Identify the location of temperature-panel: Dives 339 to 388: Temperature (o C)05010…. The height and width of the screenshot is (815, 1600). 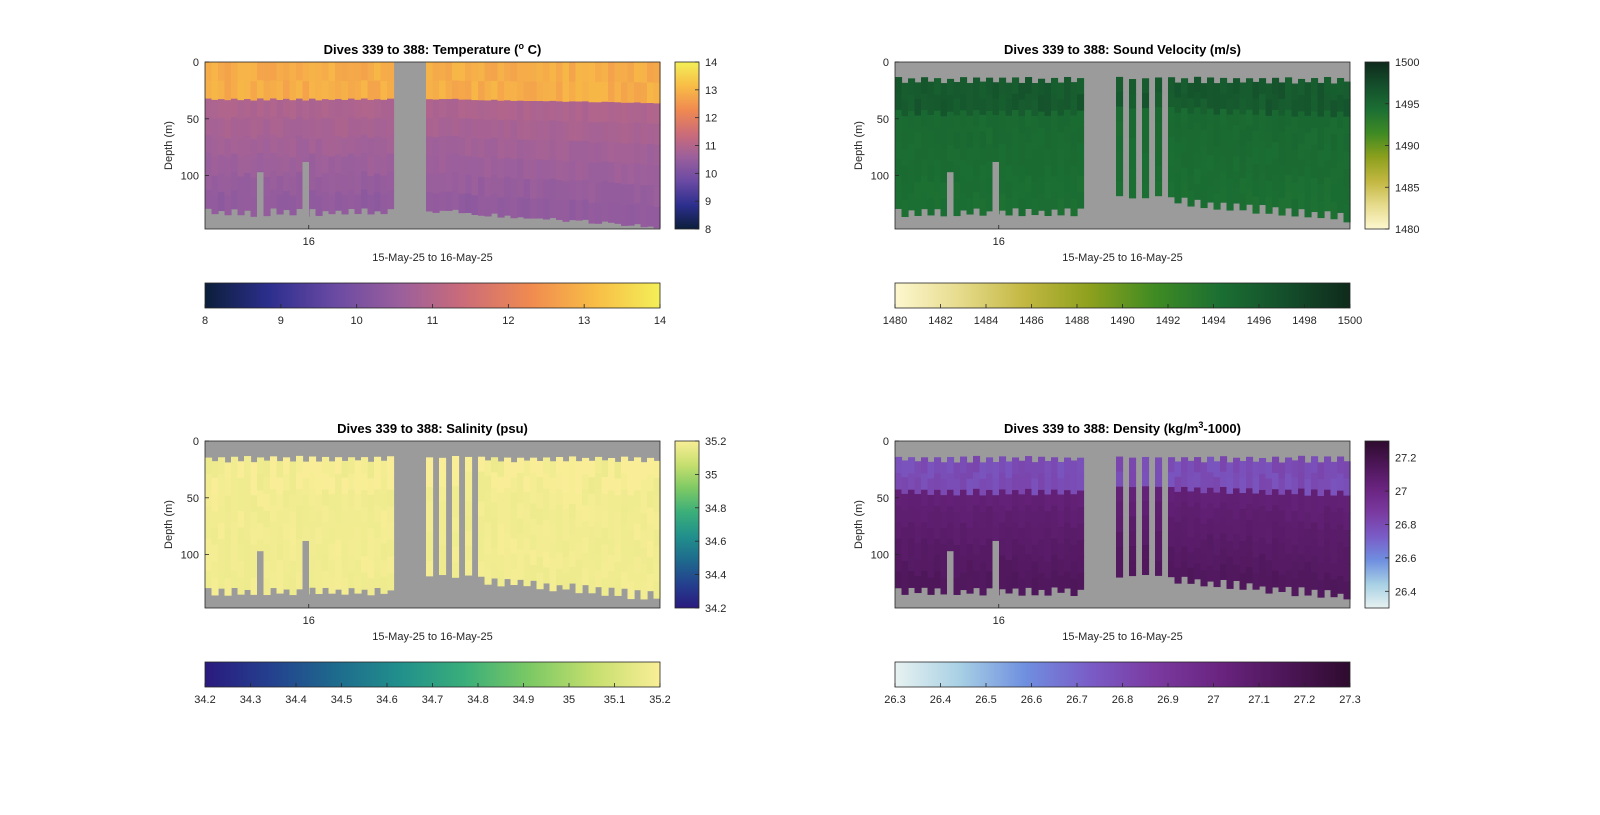
(440, 184).